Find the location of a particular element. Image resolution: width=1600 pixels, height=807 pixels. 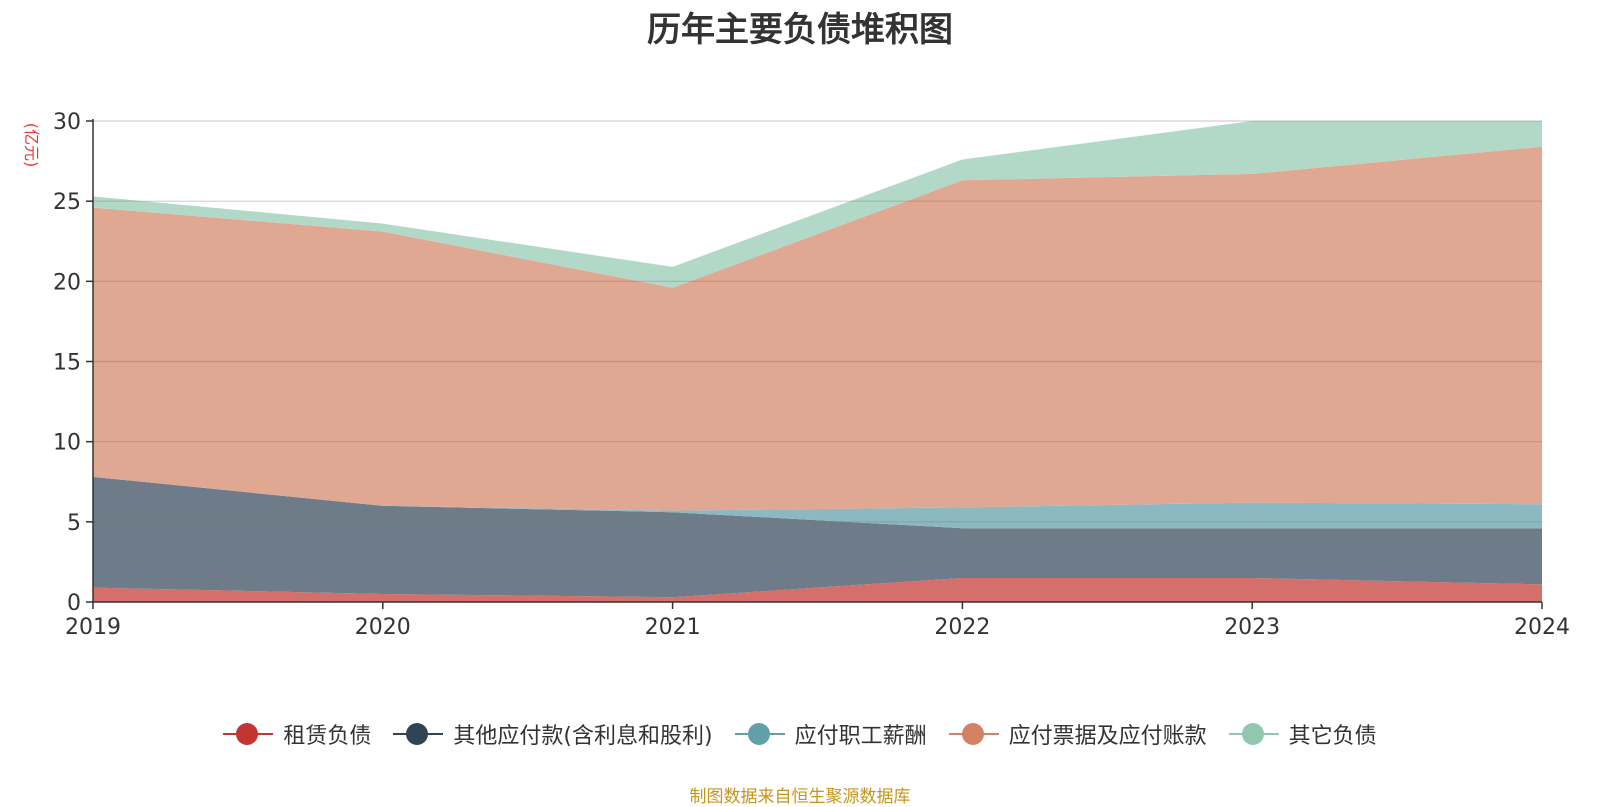

legend-label: 其他应付款(含利息和股利) is located at coordinates (583, 736).